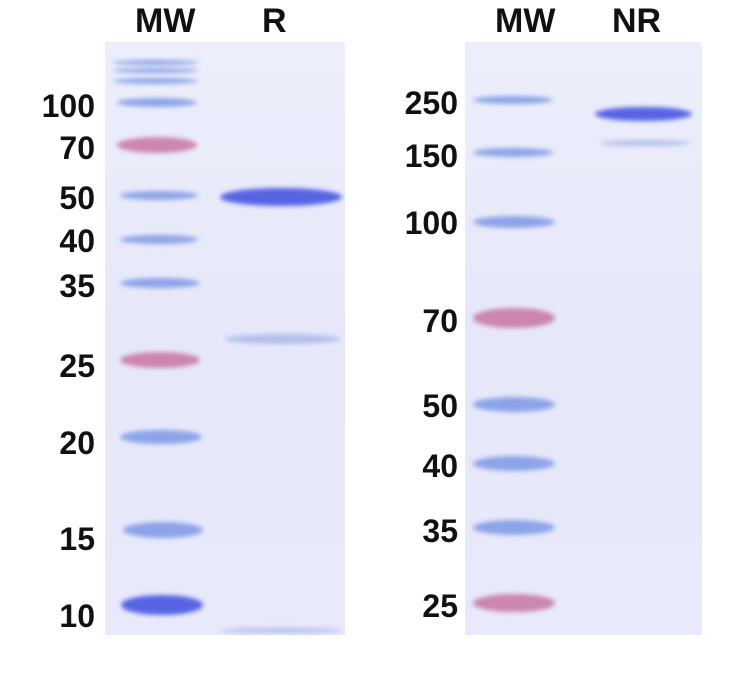 The image size is (751, 678). What do you see at coordinates (274, 21) in the screenshot?
I see `lane-label-r: R` at bounding box center [274, 21].